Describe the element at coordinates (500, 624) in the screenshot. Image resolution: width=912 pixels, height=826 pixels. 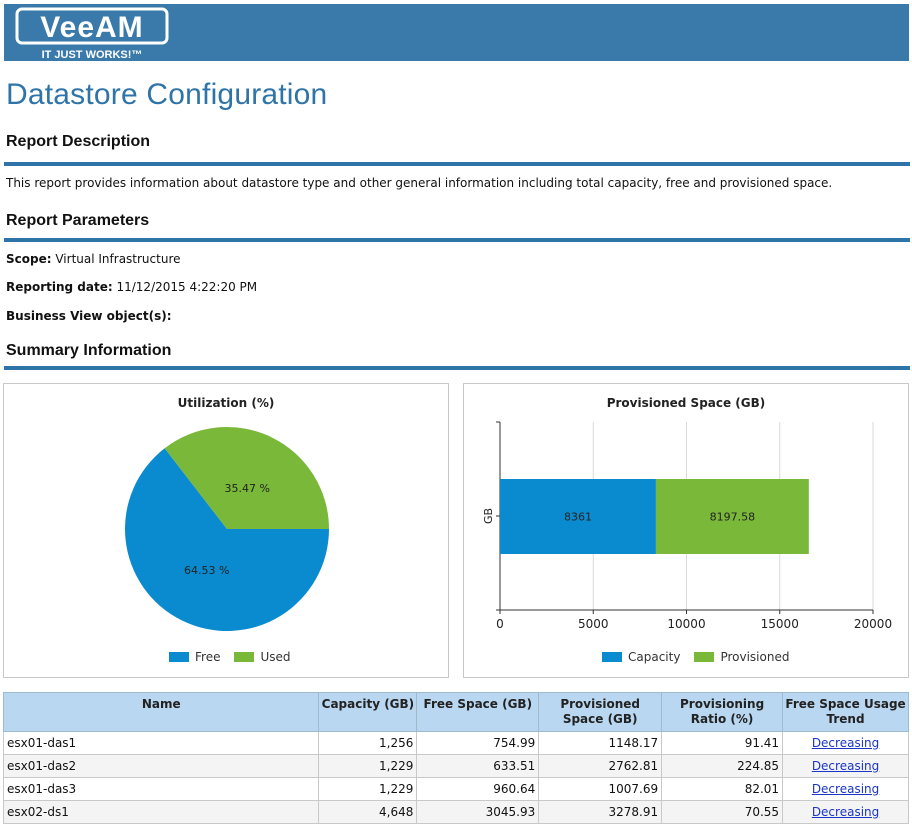
I see `x-tick-label: 0` at that location.